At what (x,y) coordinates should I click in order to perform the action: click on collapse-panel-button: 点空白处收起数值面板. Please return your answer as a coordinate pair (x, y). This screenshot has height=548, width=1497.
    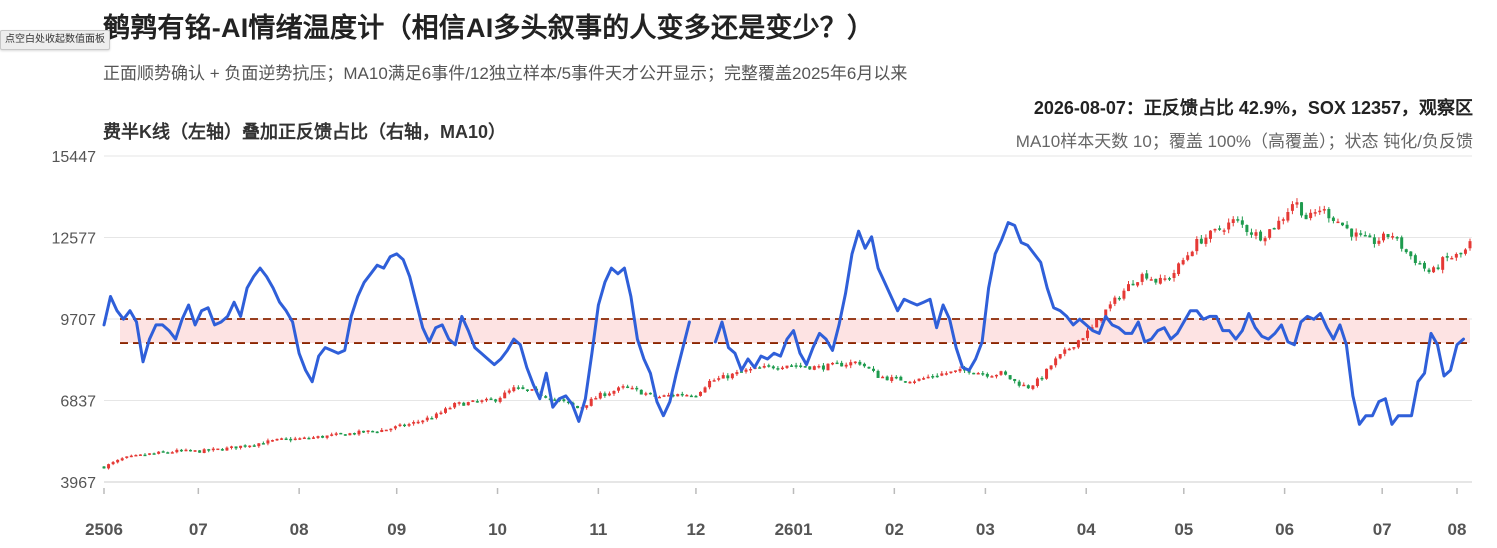
    Looking at the image, I should click on (55, 40).